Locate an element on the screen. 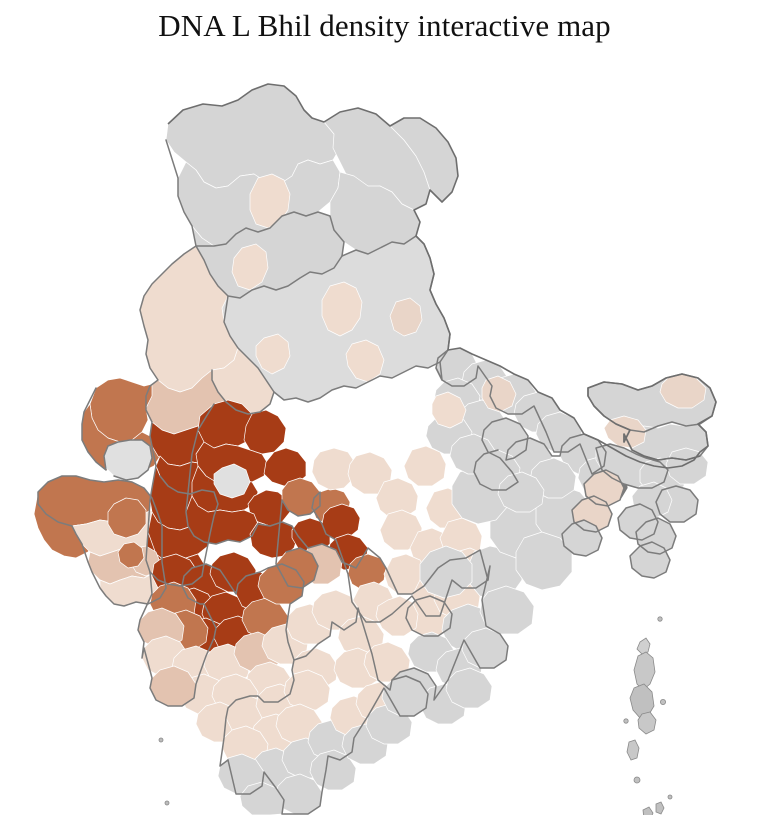  region-uttar-pradesh is located at coordinates (336, 319).